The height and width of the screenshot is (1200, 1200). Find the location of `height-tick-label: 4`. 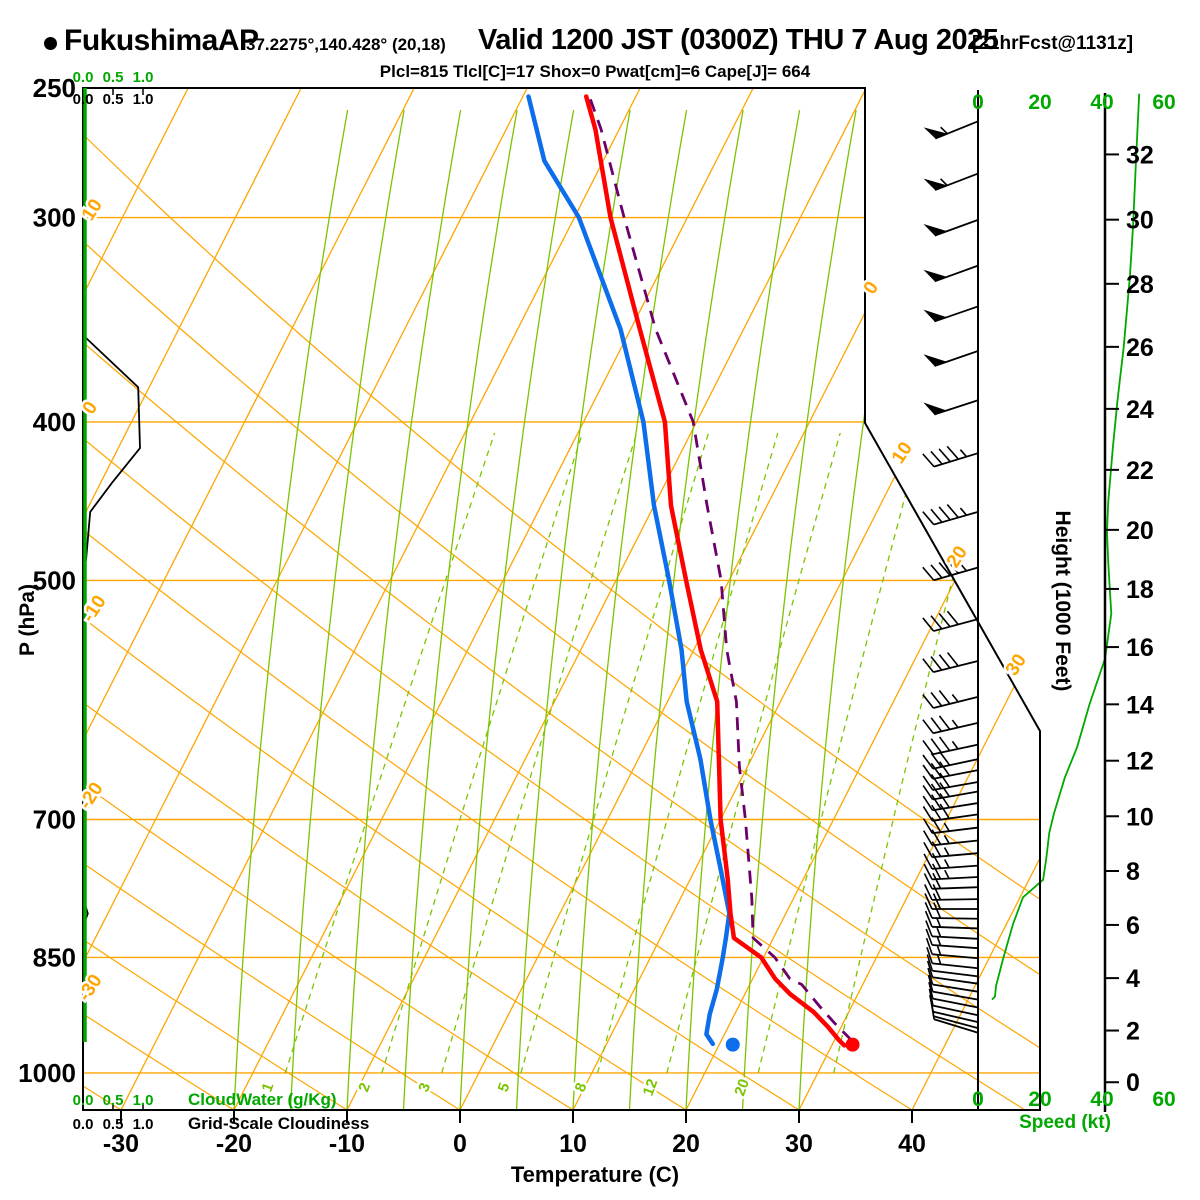

height-tick-label: 4 is located at coordinates (1133, 979).